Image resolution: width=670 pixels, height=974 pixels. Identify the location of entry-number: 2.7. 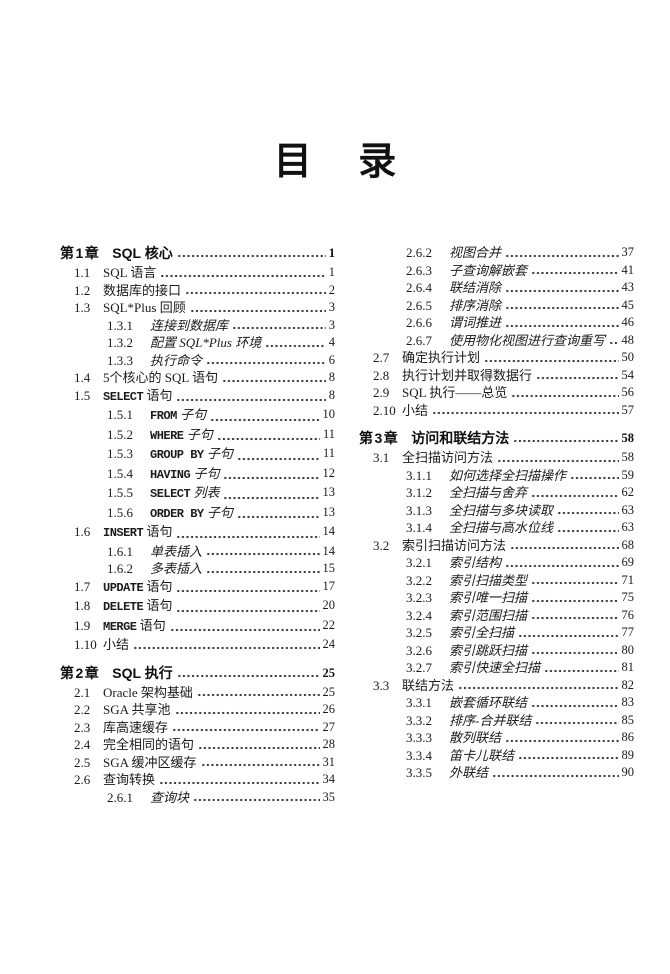
(381, 357).